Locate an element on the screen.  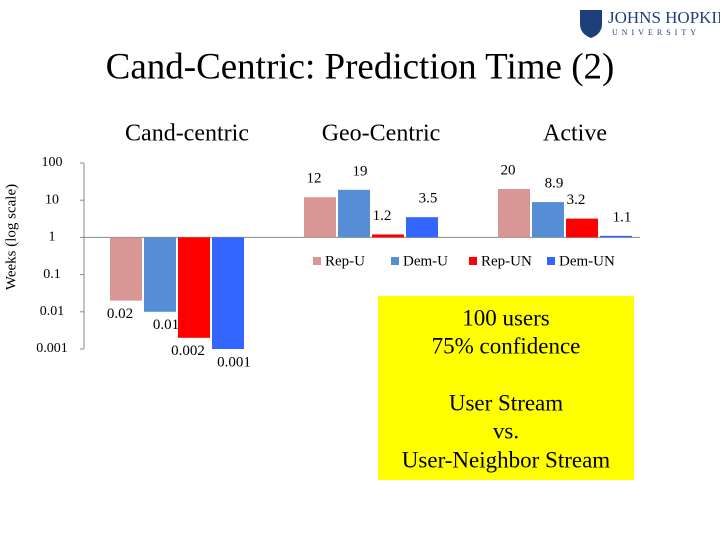
data-label: 3.5 is located at coordinates (428, 199).